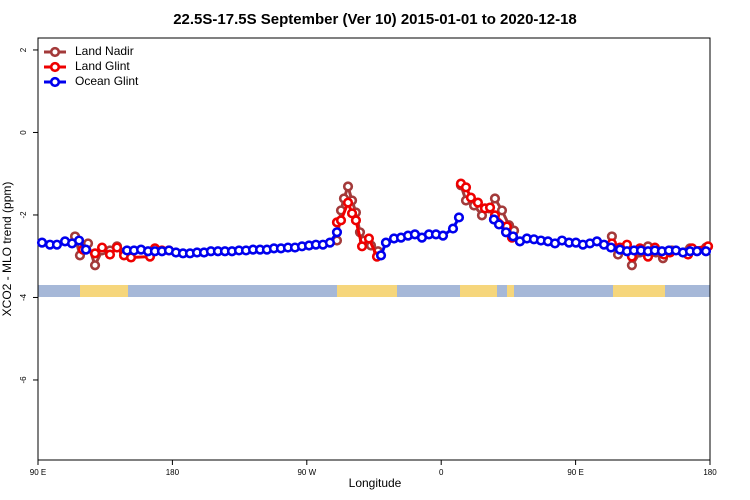  Describe the element at coordinates (375, 483) in the screenshot. I see `x-axis-label: Longitude` at that location.